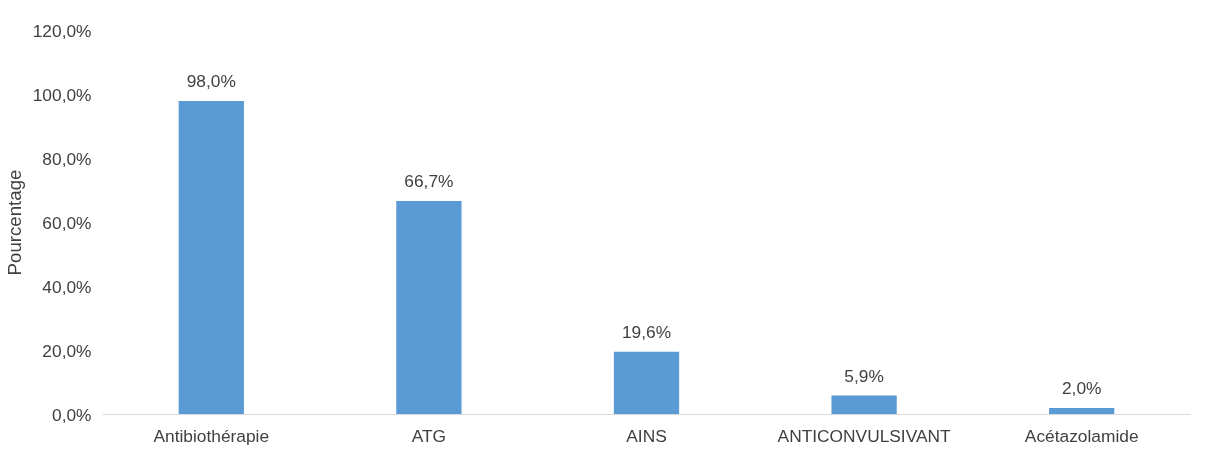 This screenshot has height=453, width=1212. What do you see at coordinates (646, 435) in the screenshot?
I see `x-tick-label: AINS` at bounding box center [646, 435].